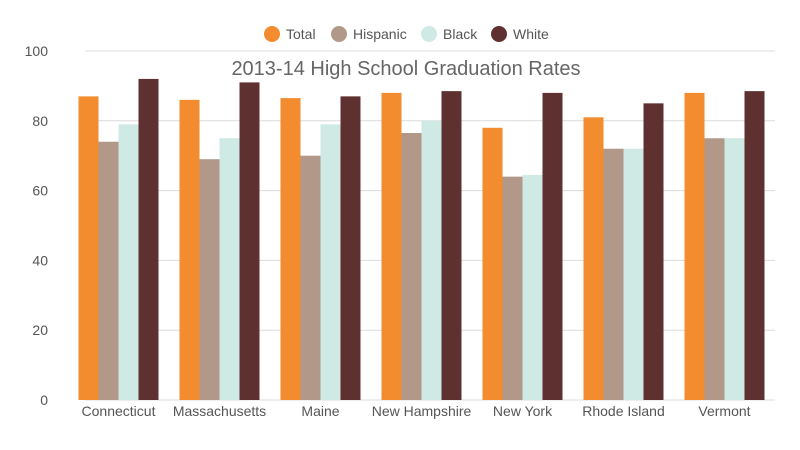 This screenshot has width=800, height=450. I want to click on bar-total-connecticut, so click(88, 248).